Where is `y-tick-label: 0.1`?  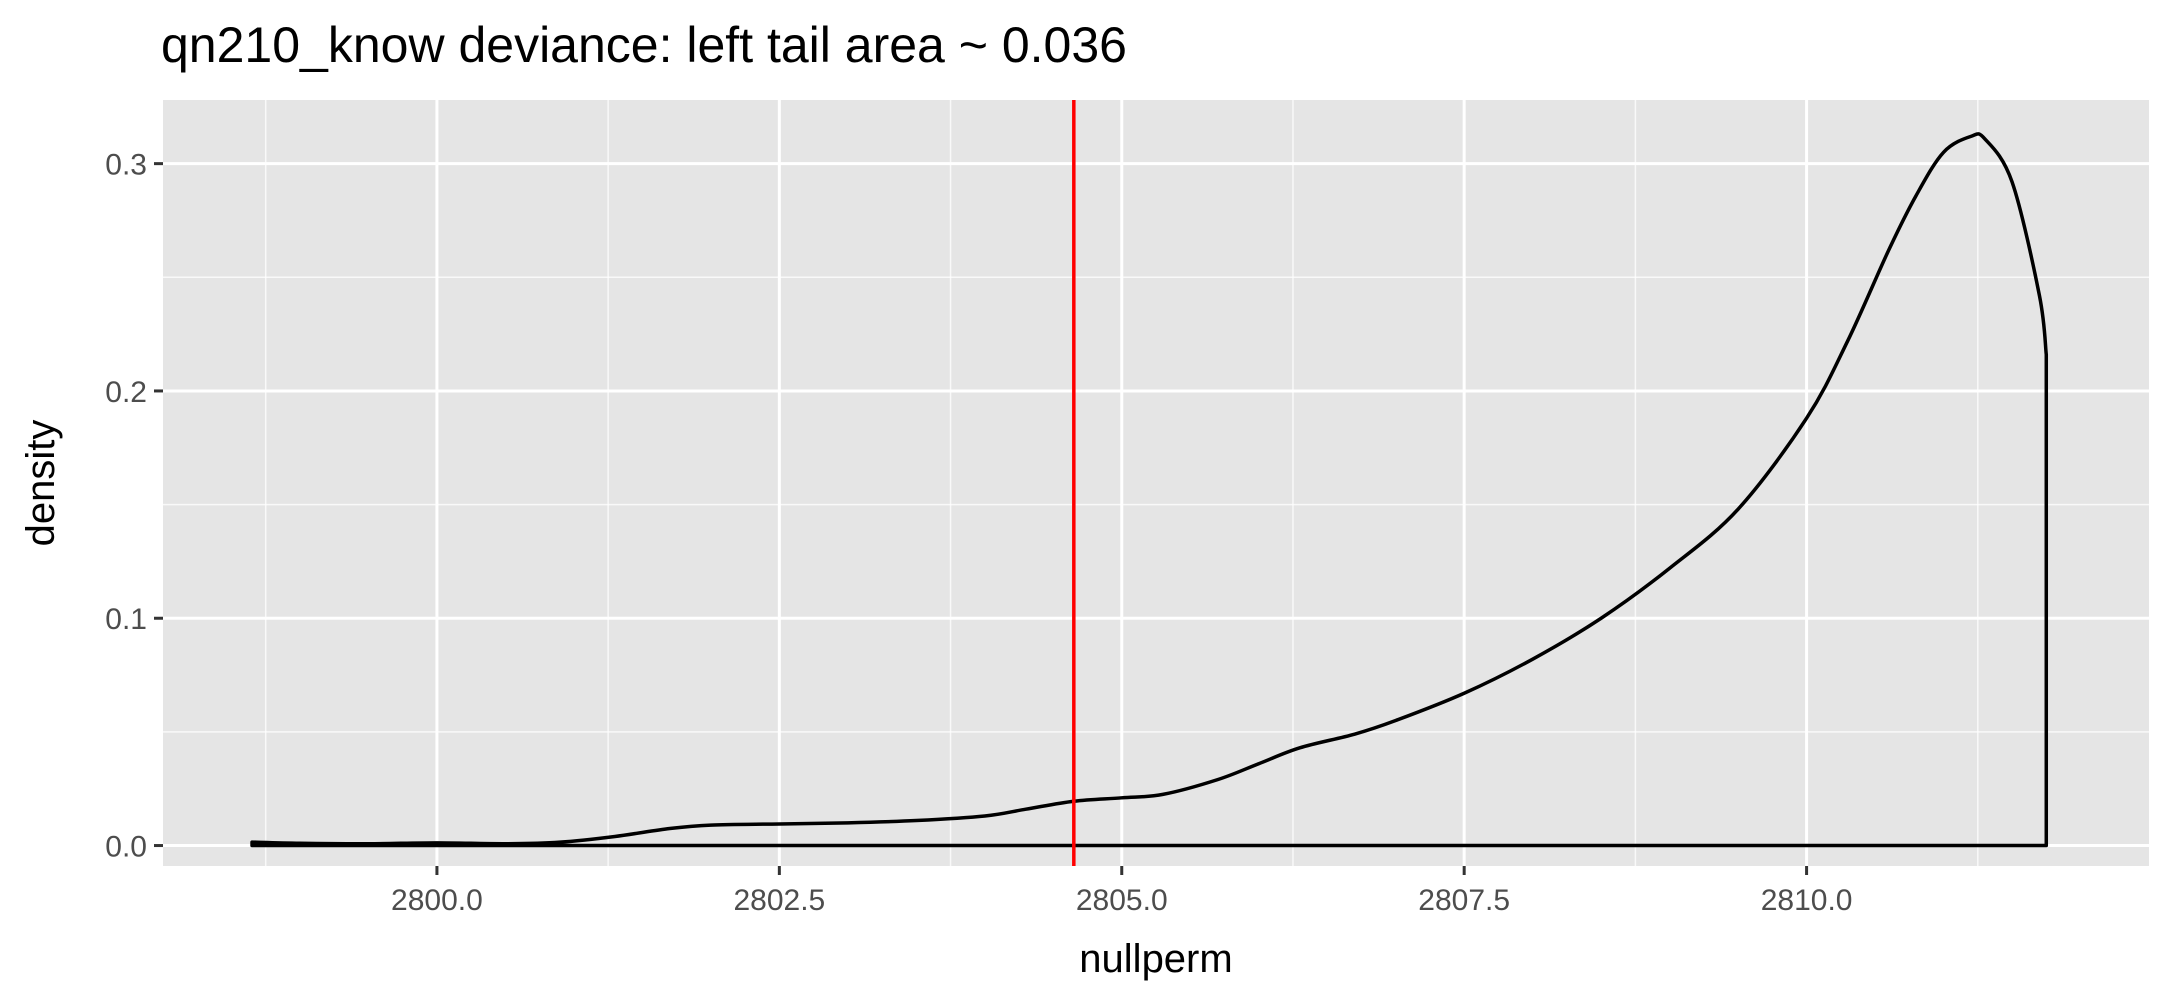
y-tick-label: 0.1 is located at coordinates (126, 619).